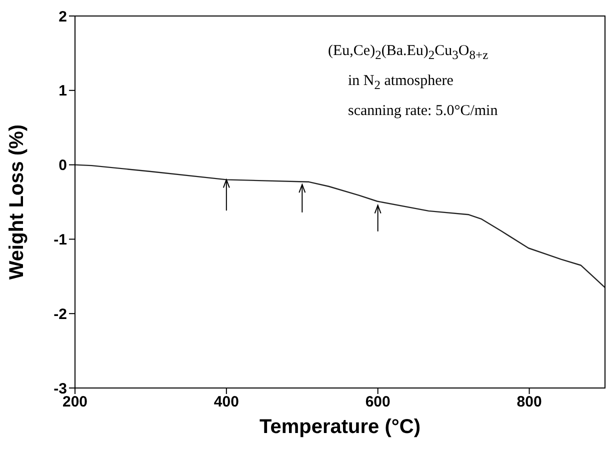 This screenshot has height=451, width=610. Describe the element at coordinates (62, 17) in the screenshot. I see `y-tick-label: 2` at that location.